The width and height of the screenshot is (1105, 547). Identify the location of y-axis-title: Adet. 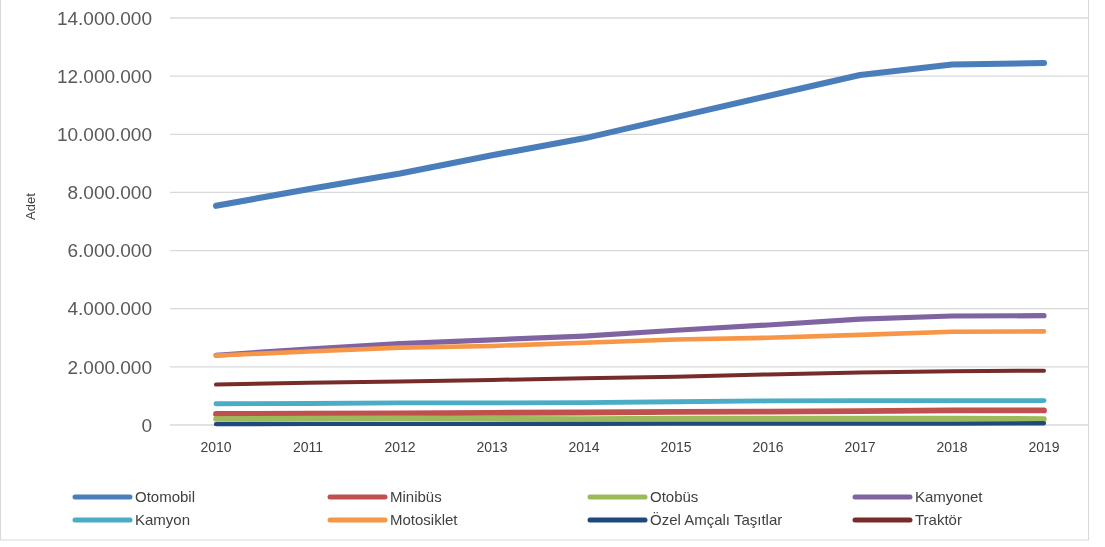
(30, 206).